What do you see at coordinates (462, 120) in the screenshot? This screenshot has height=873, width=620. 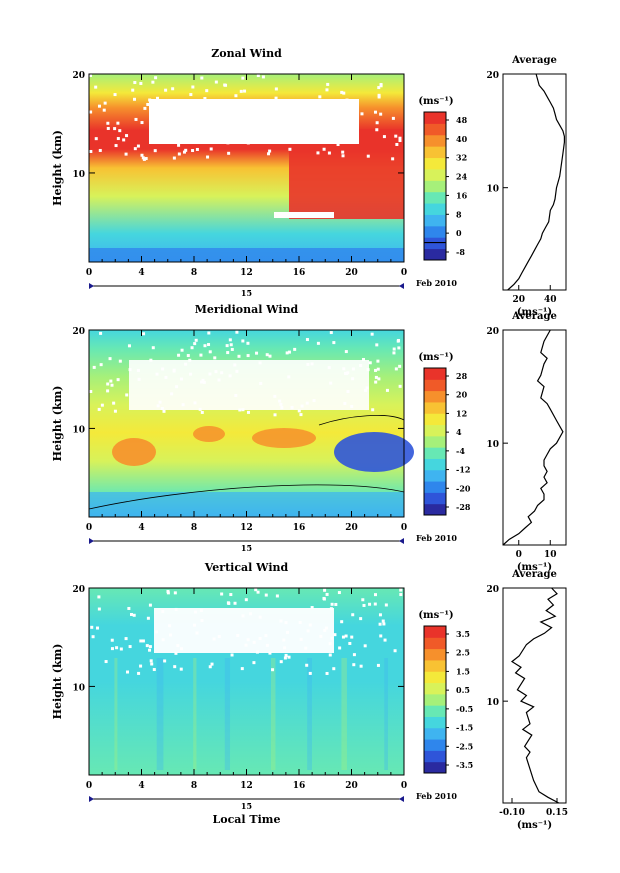 I see `colorbar-tick-label: 48` at bounding box center [462, 120].